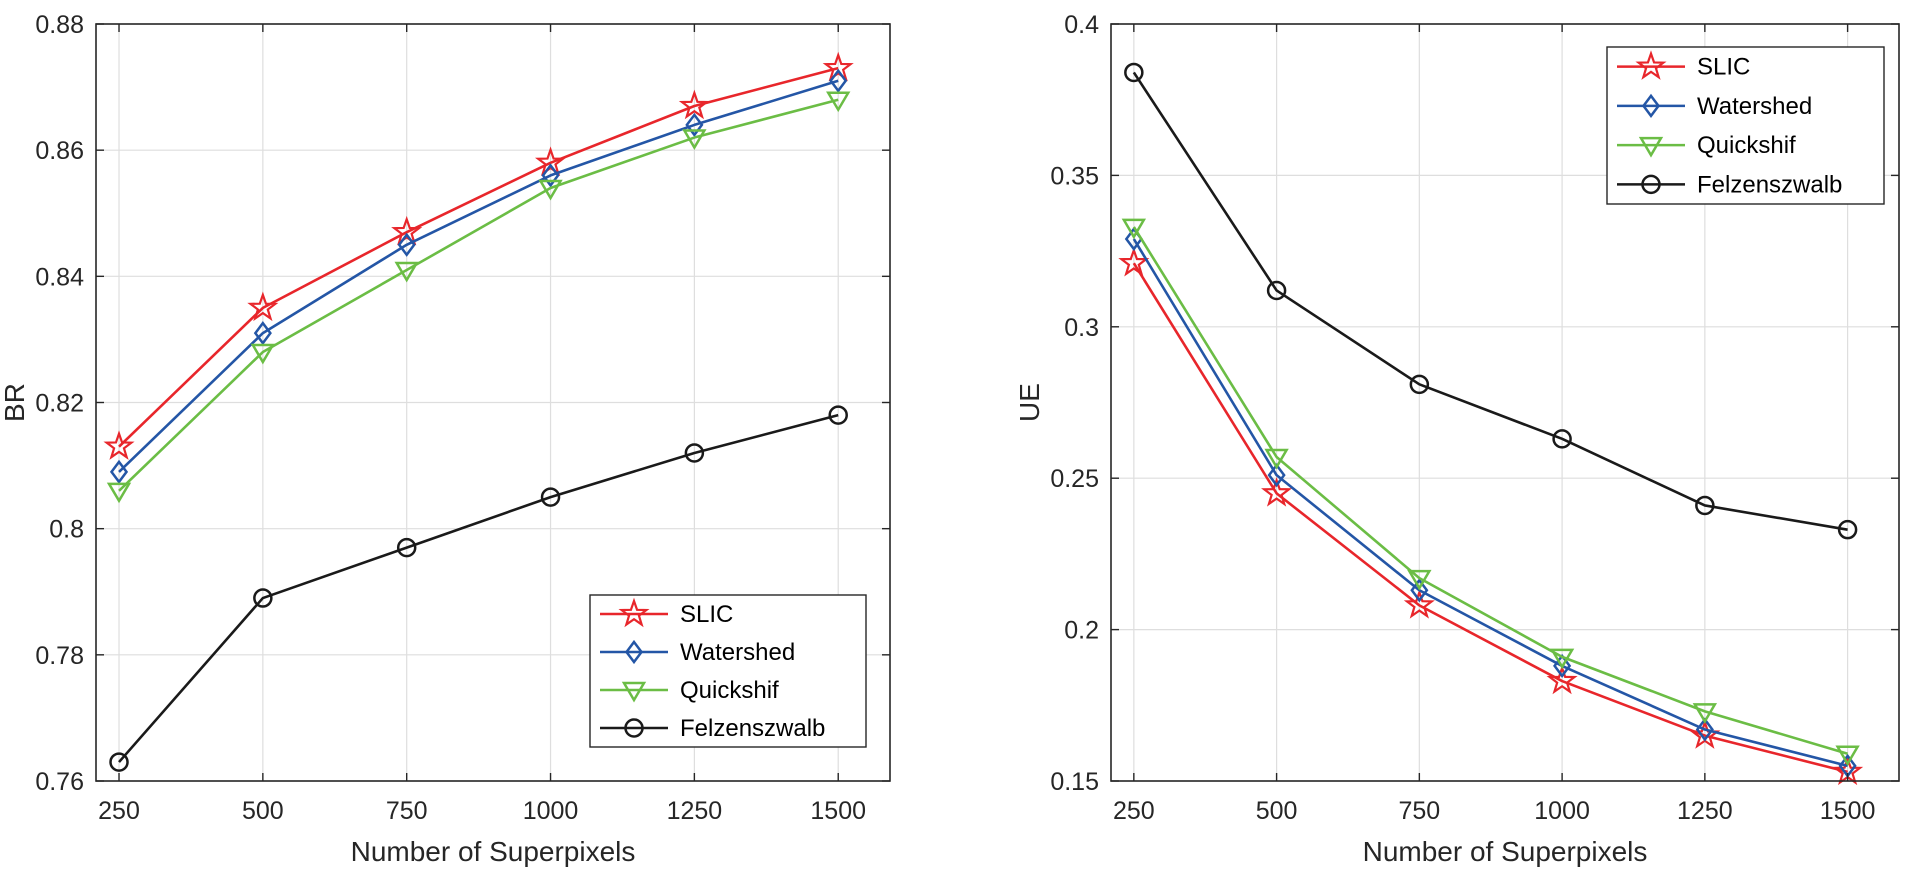  I want to click on br-y-tick-label: 0.76, so click(59, 782).